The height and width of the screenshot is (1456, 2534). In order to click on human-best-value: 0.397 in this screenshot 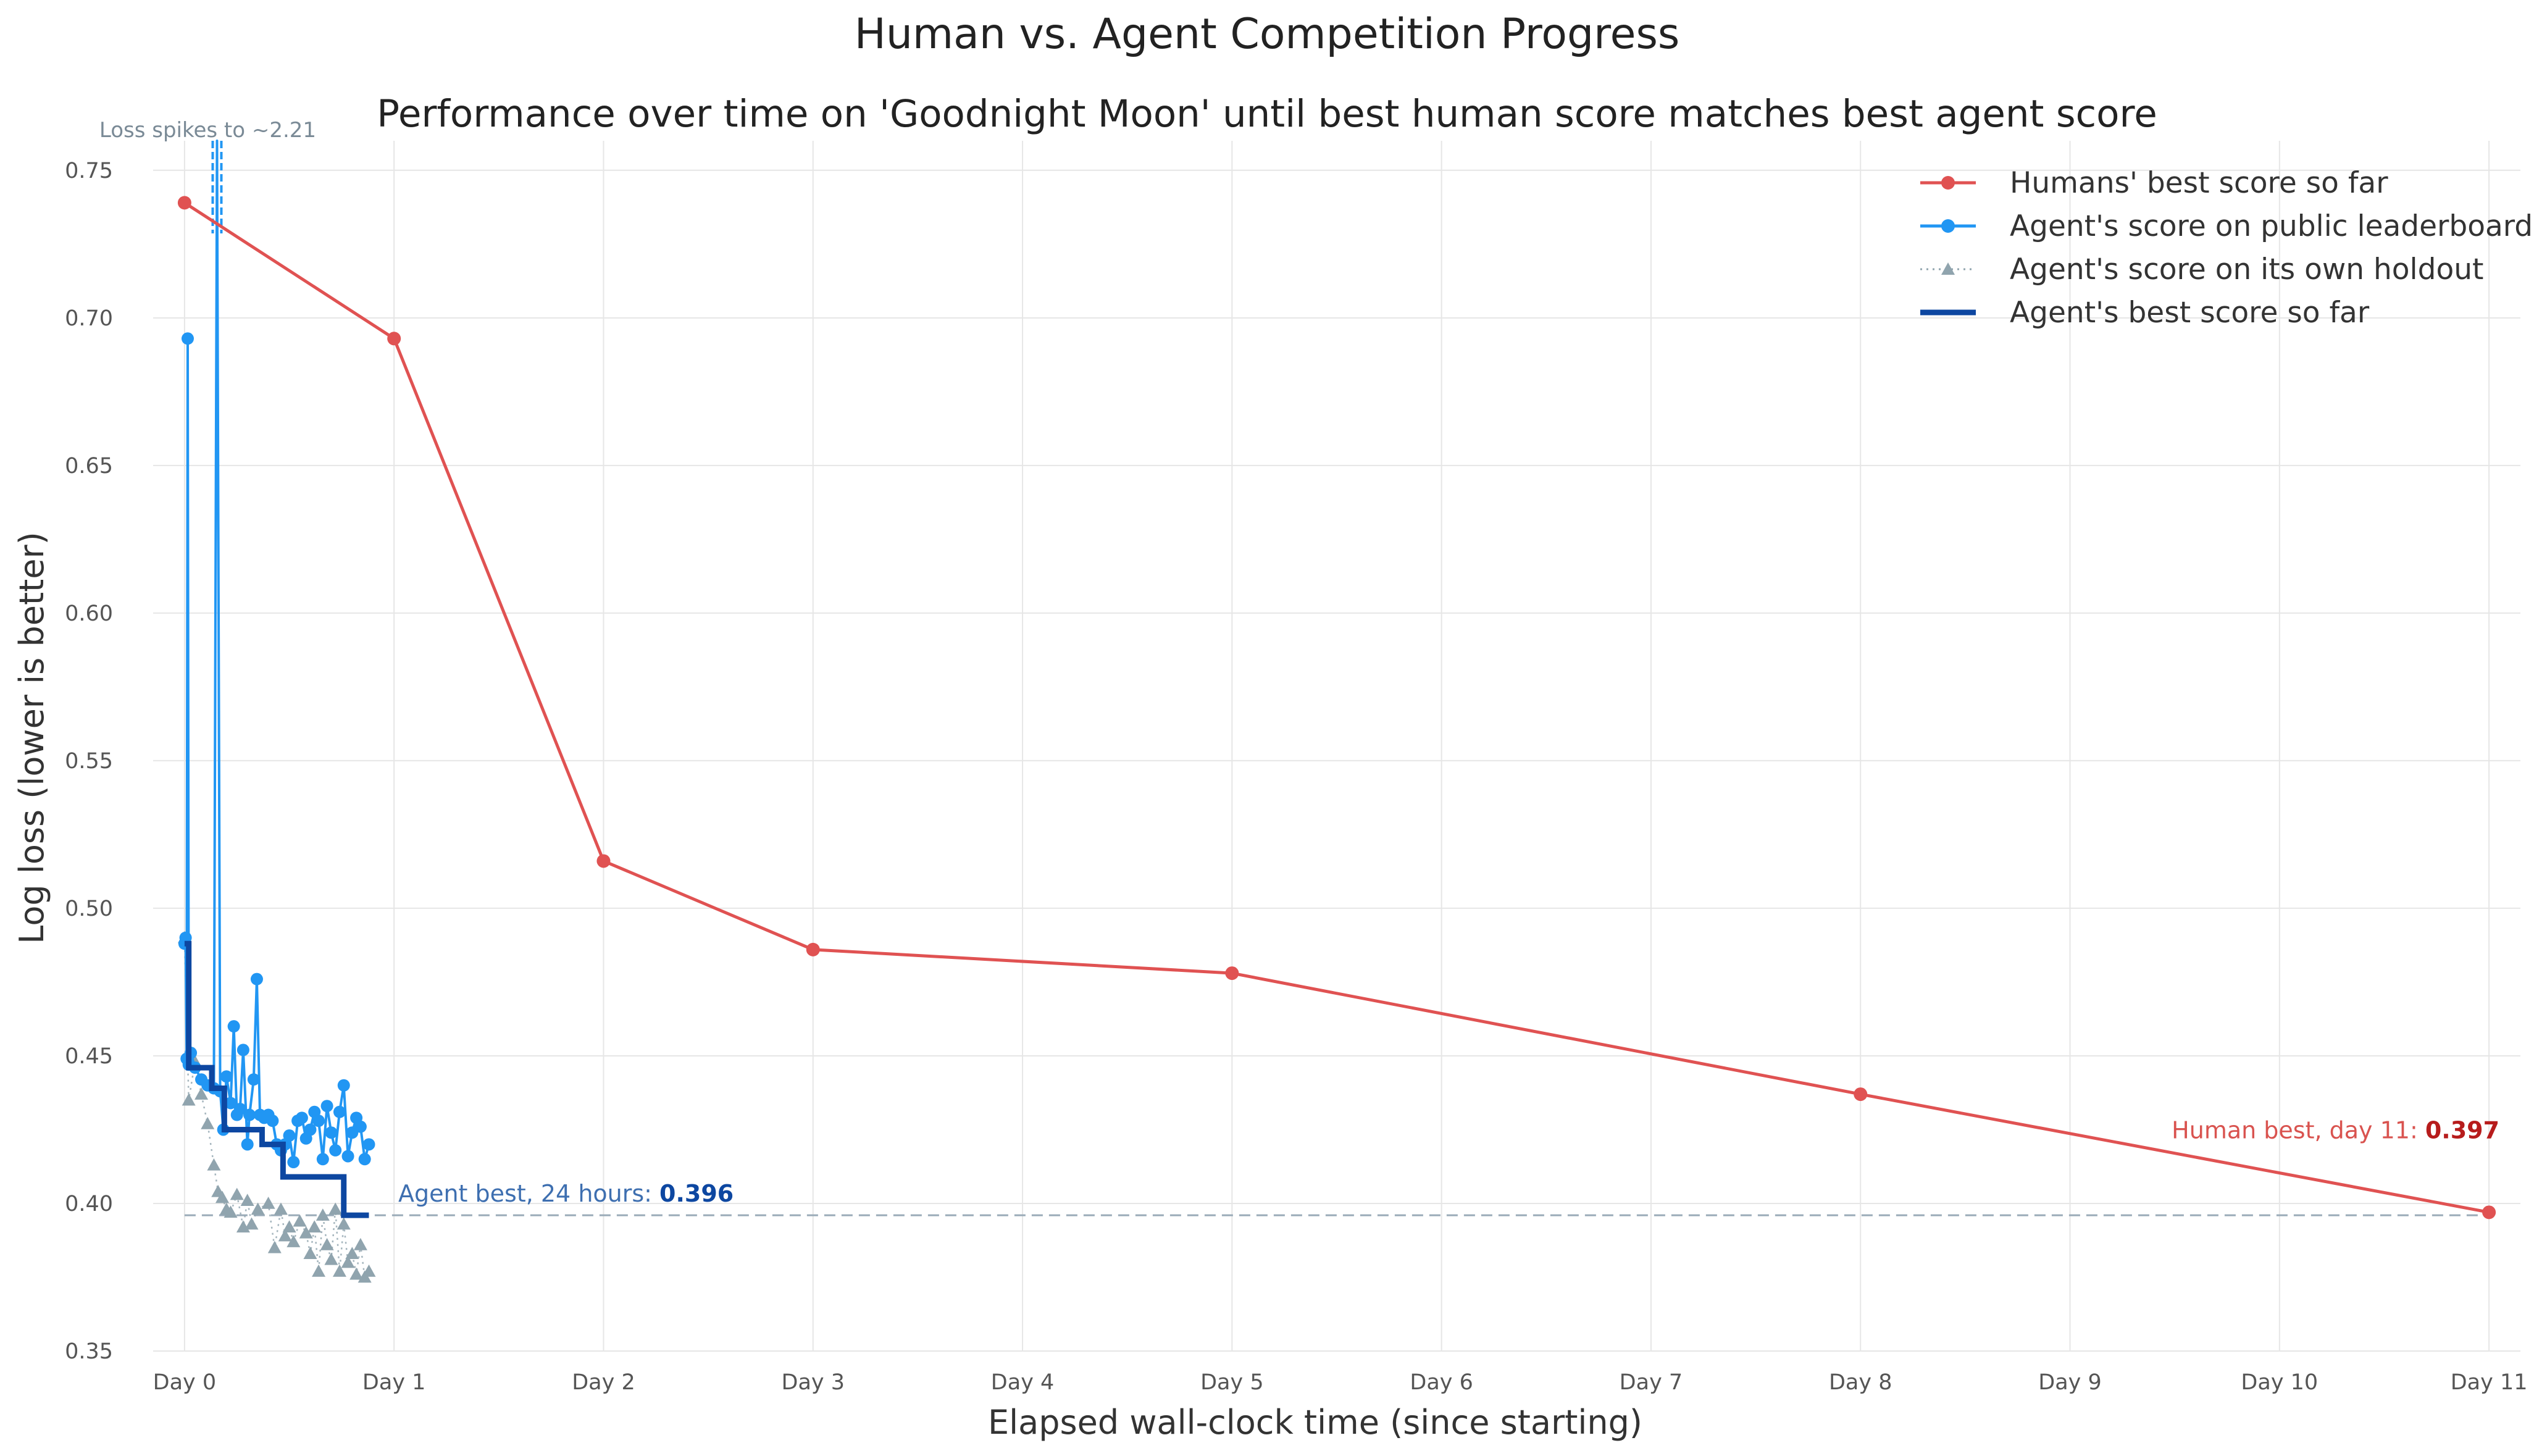, I will do `click(2462, 1130)`.